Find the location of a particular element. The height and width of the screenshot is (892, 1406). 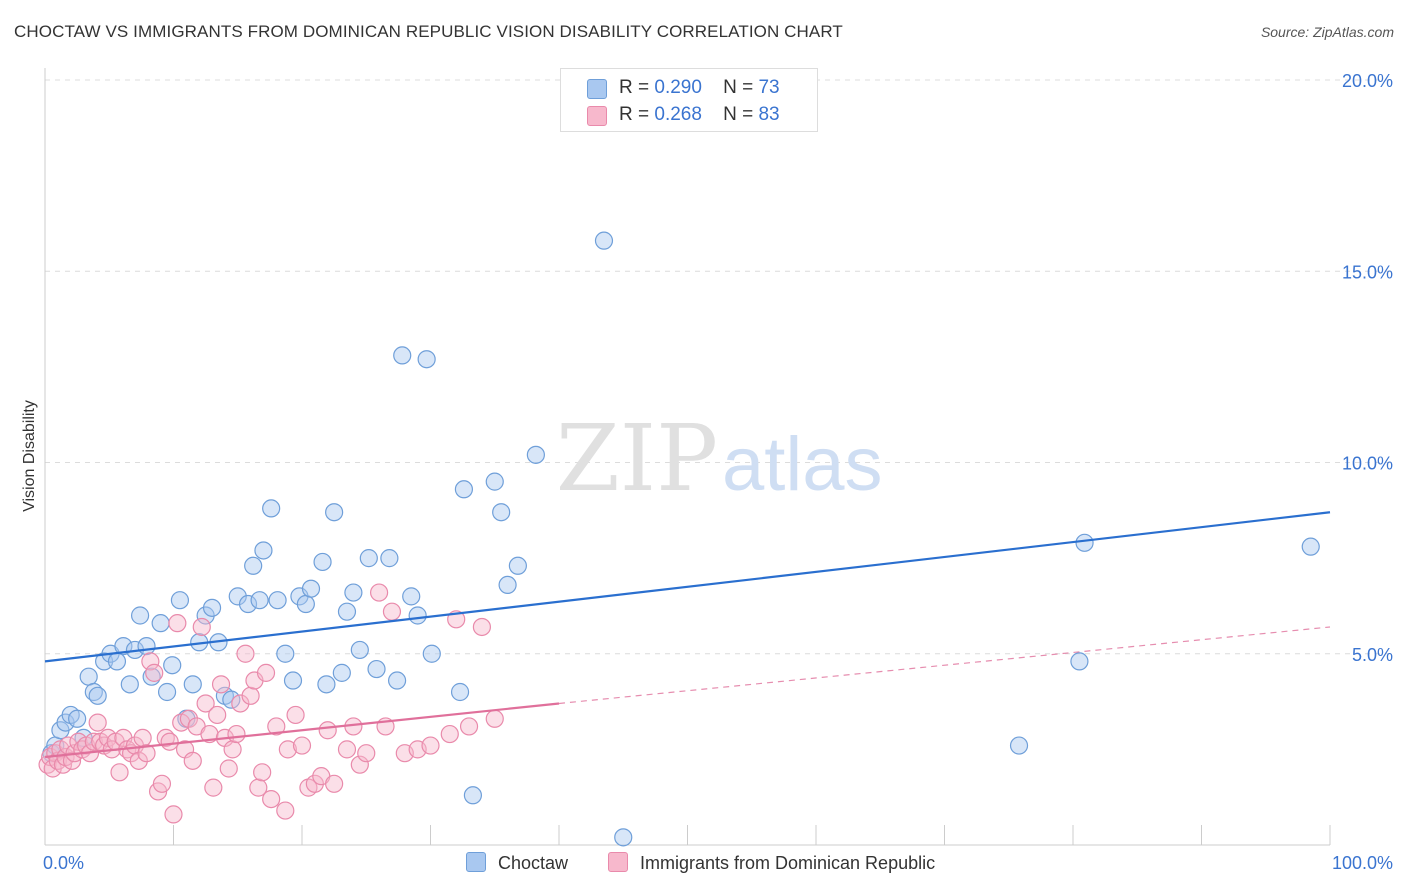

trend-line-dominican is located at coordinates (302, 730).